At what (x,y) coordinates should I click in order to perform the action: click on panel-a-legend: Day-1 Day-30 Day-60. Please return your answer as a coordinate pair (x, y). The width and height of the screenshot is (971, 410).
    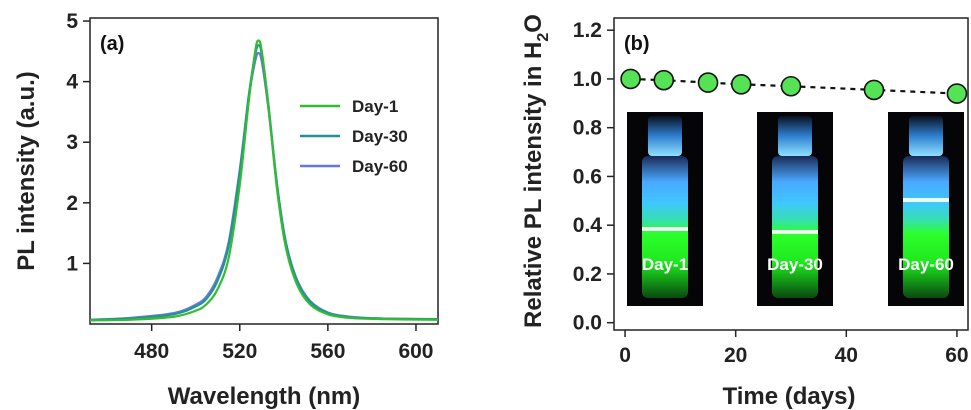
    Looking at the image, I should click on (354, 136).